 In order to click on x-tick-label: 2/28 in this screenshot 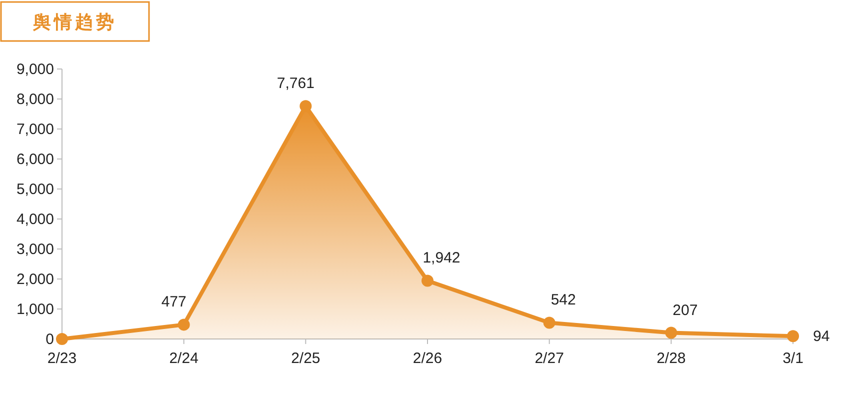, I will do `click(671, 358)`.